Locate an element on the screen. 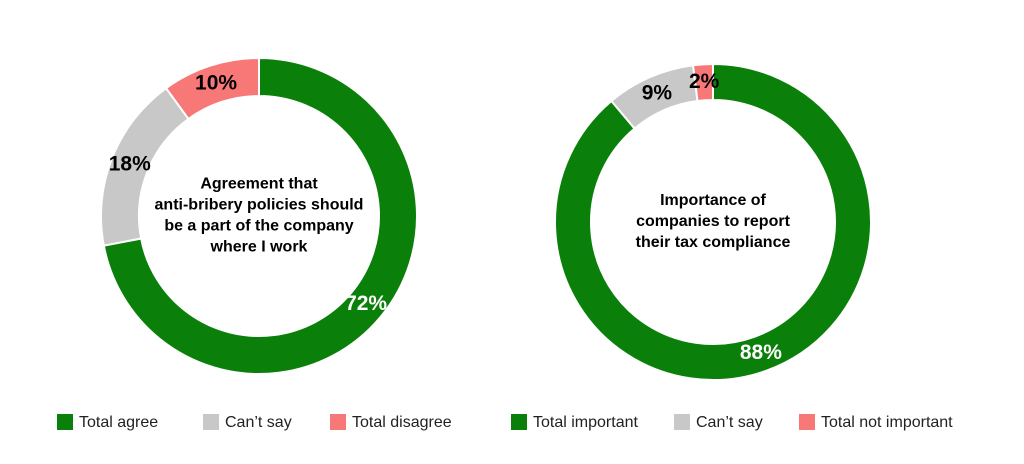 The width and height of the screenshot is (1024, 464). chart-title: companies to report is located at coordinates (713, 221).